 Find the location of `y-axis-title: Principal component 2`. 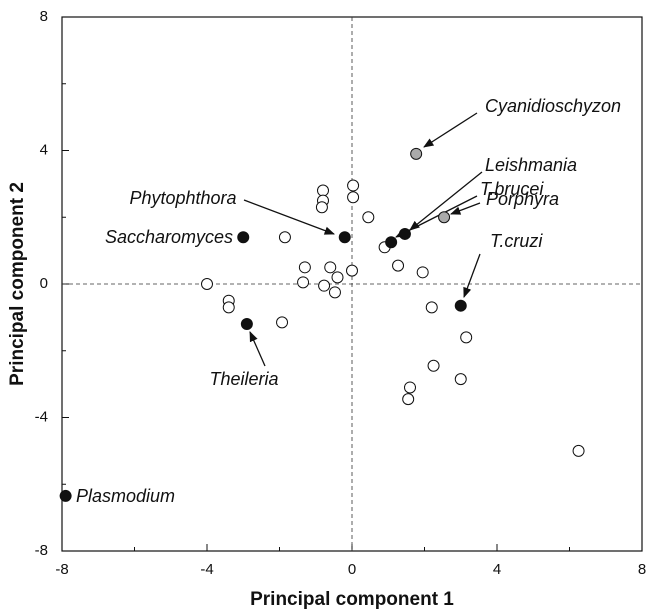

y-axis-title: Principal component 2 is located at coordinates (17, 284).